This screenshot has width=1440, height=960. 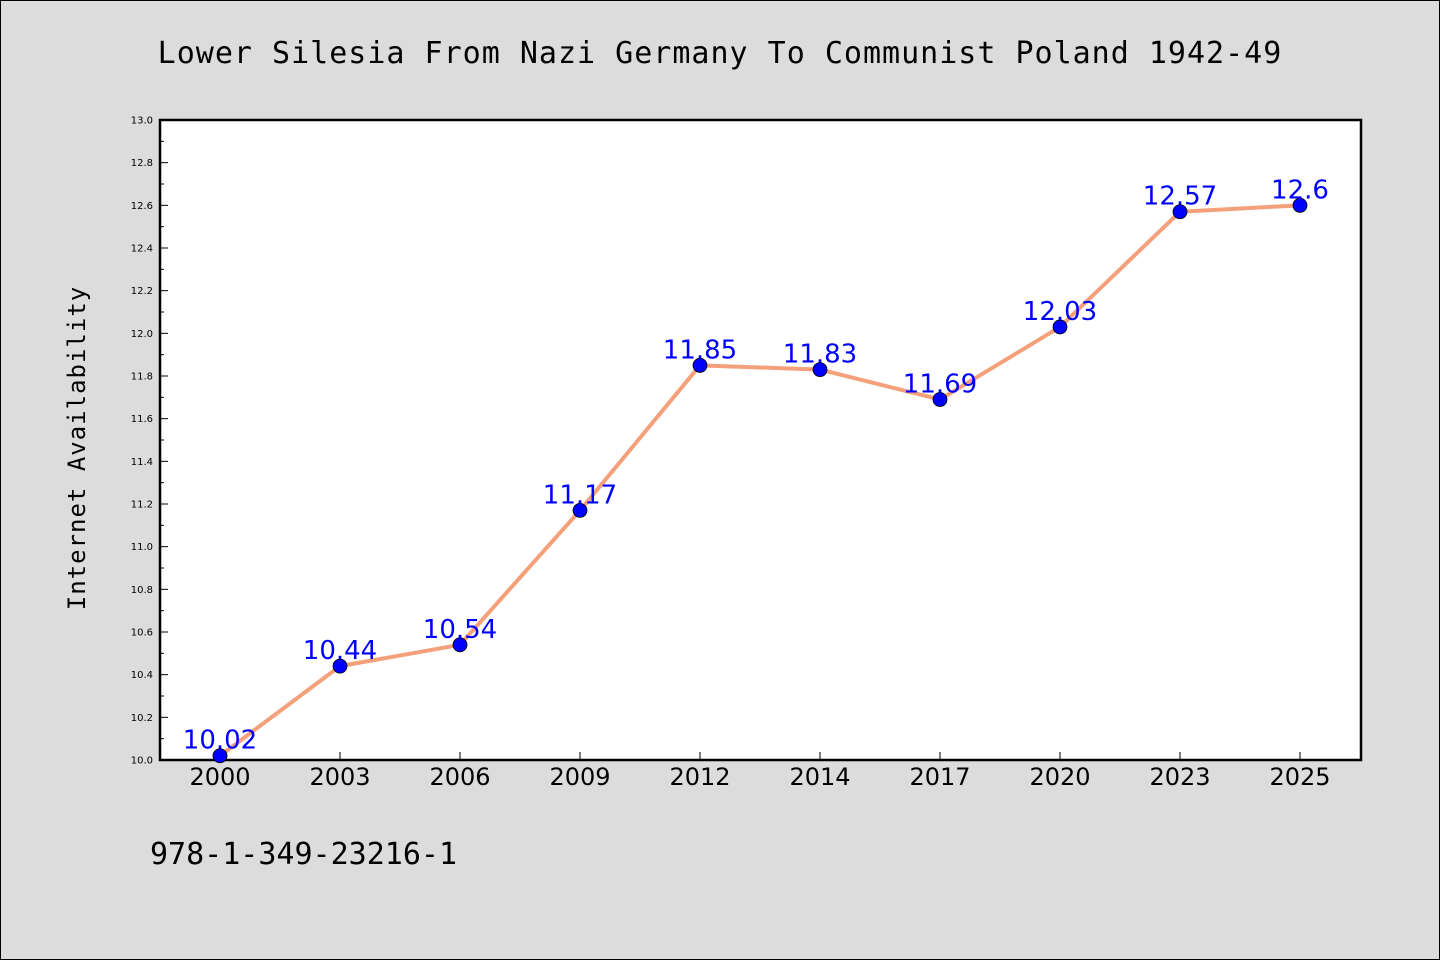 What do you see at coordinates (1300, 190) in the screenshot?
I see `data-label: 12.6` at bounding box center [1300, 190].